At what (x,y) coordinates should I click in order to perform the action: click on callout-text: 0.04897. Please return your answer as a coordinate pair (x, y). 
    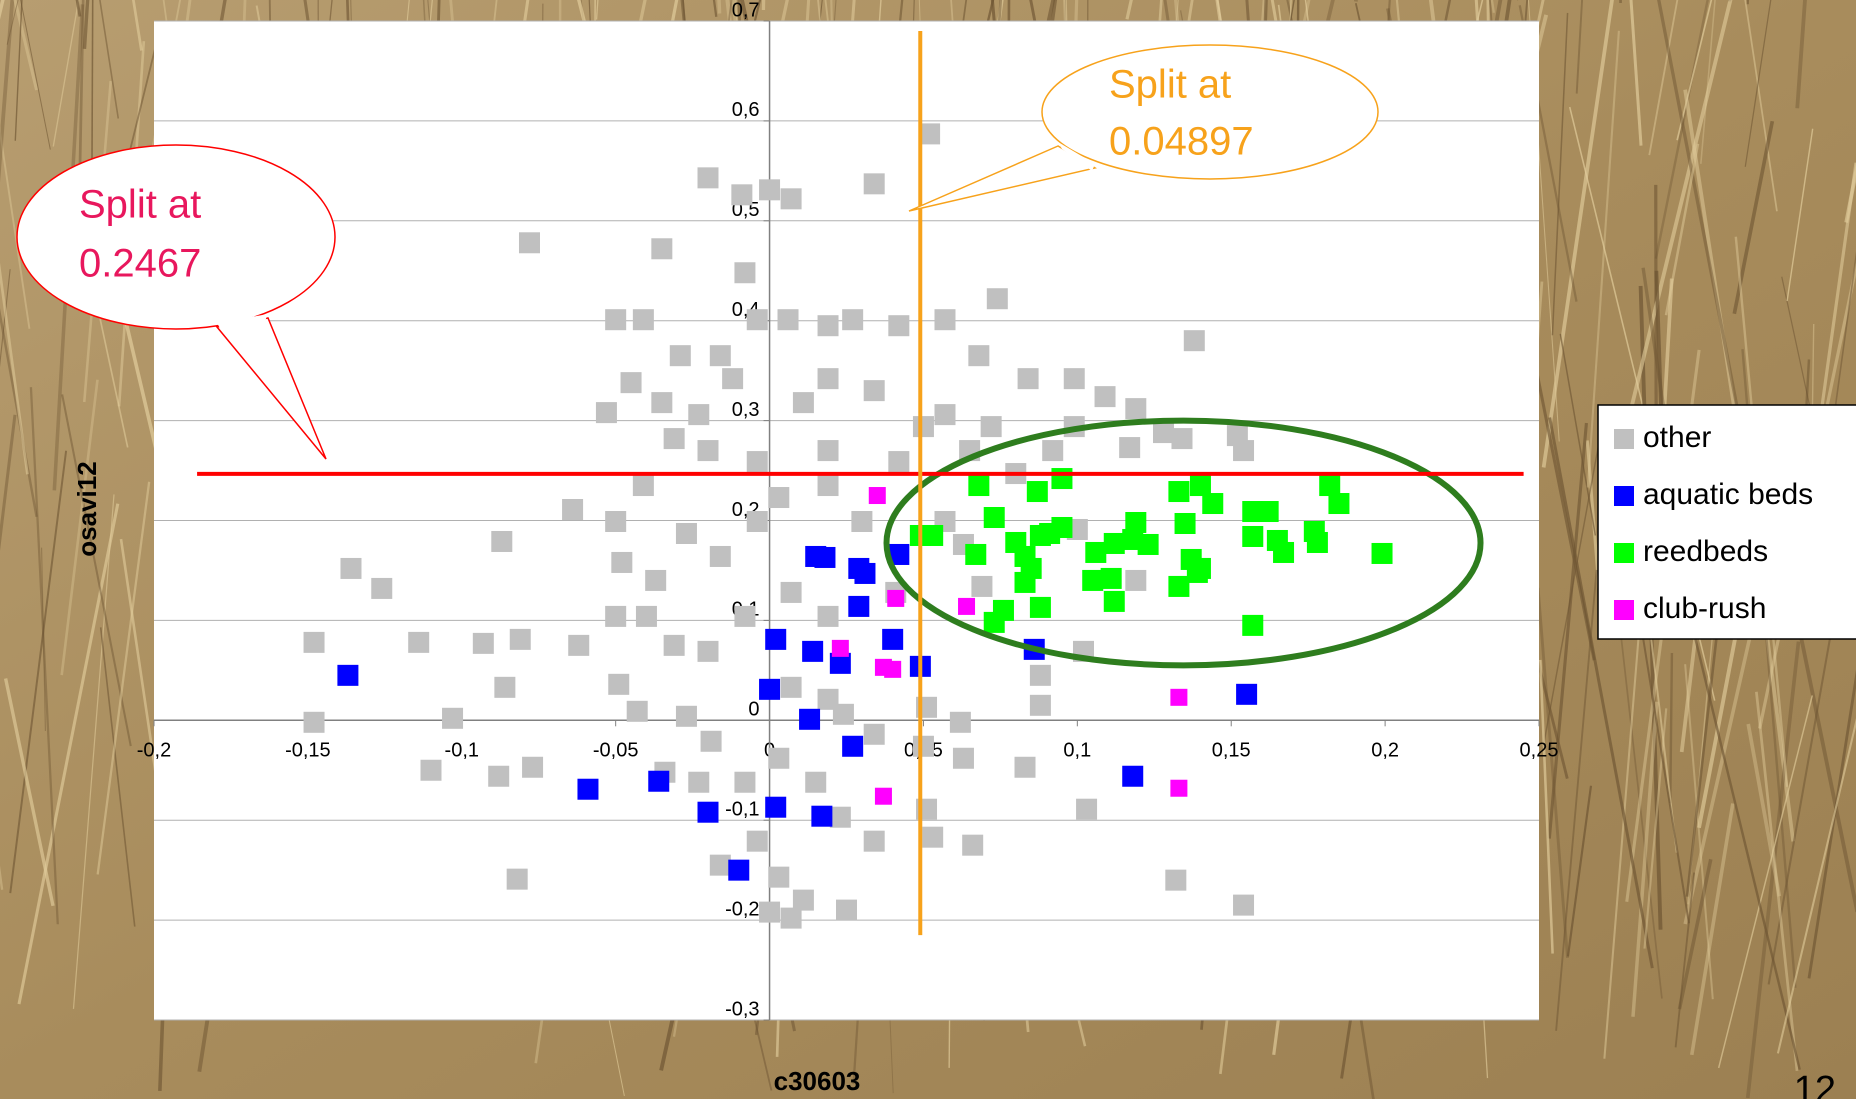
    Looking at the image, I should click on (1181, 142).